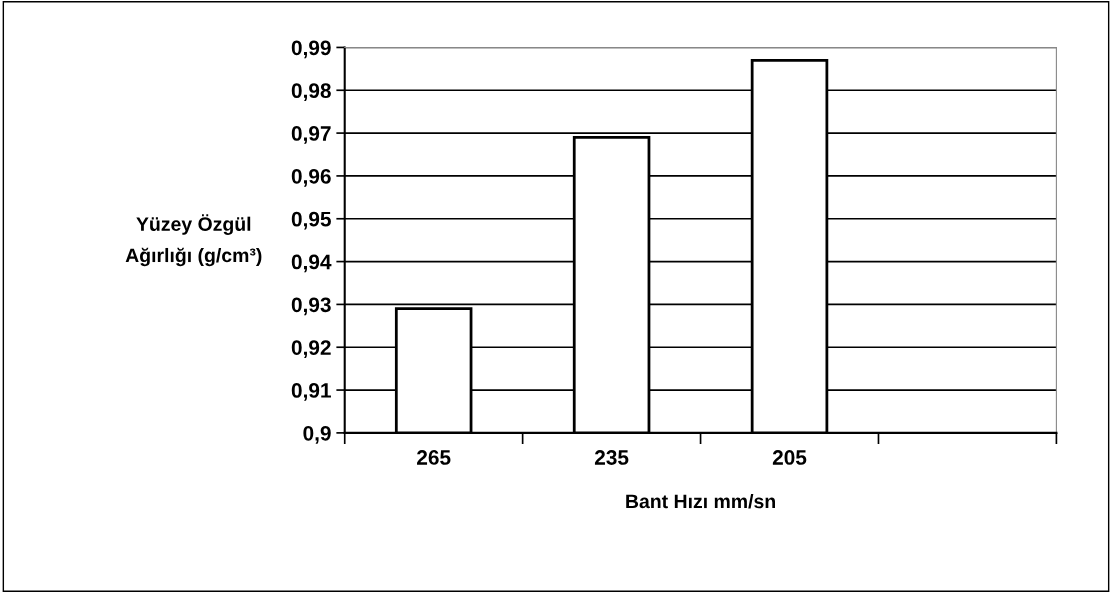  What do you see at coordinates (311, 263) in the screenshot?
I see `y-tick-label: 0,94` at bounding box center [311, 263].